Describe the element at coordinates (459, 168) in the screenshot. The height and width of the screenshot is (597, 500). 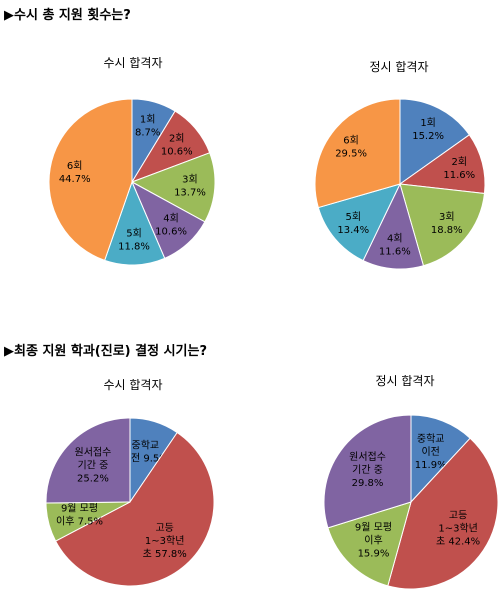
I see `slice-label: 2회 11.6%` at that location.